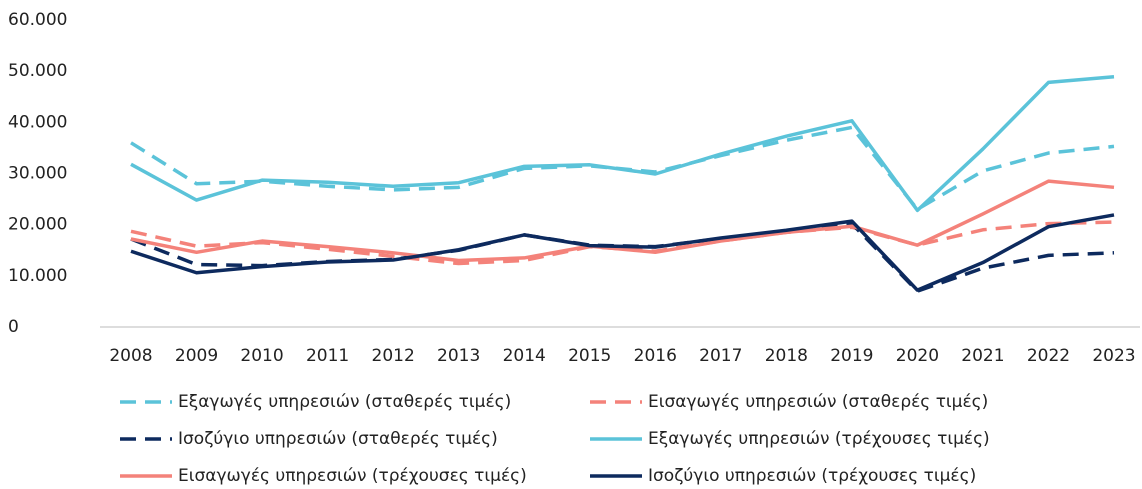  Describe the element at coordinates (37, 225) in the screenshot. I see `y-tick-label: 20.000` at that location.